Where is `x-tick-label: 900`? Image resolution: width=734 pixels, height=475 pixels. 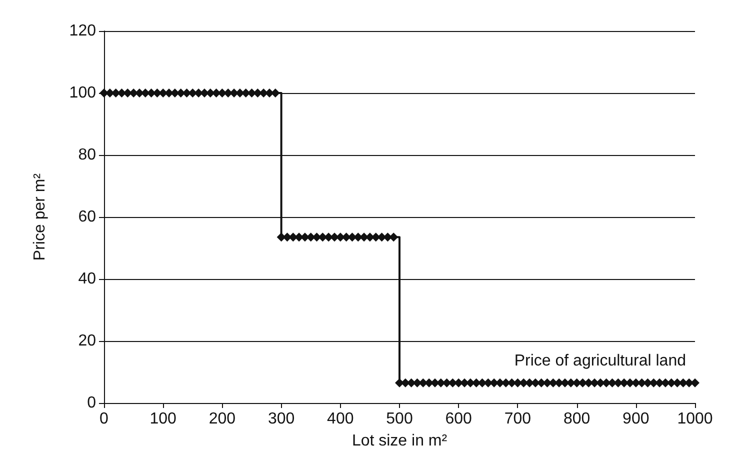
x-tick-label: 900 is located at coordinates (636, 419).